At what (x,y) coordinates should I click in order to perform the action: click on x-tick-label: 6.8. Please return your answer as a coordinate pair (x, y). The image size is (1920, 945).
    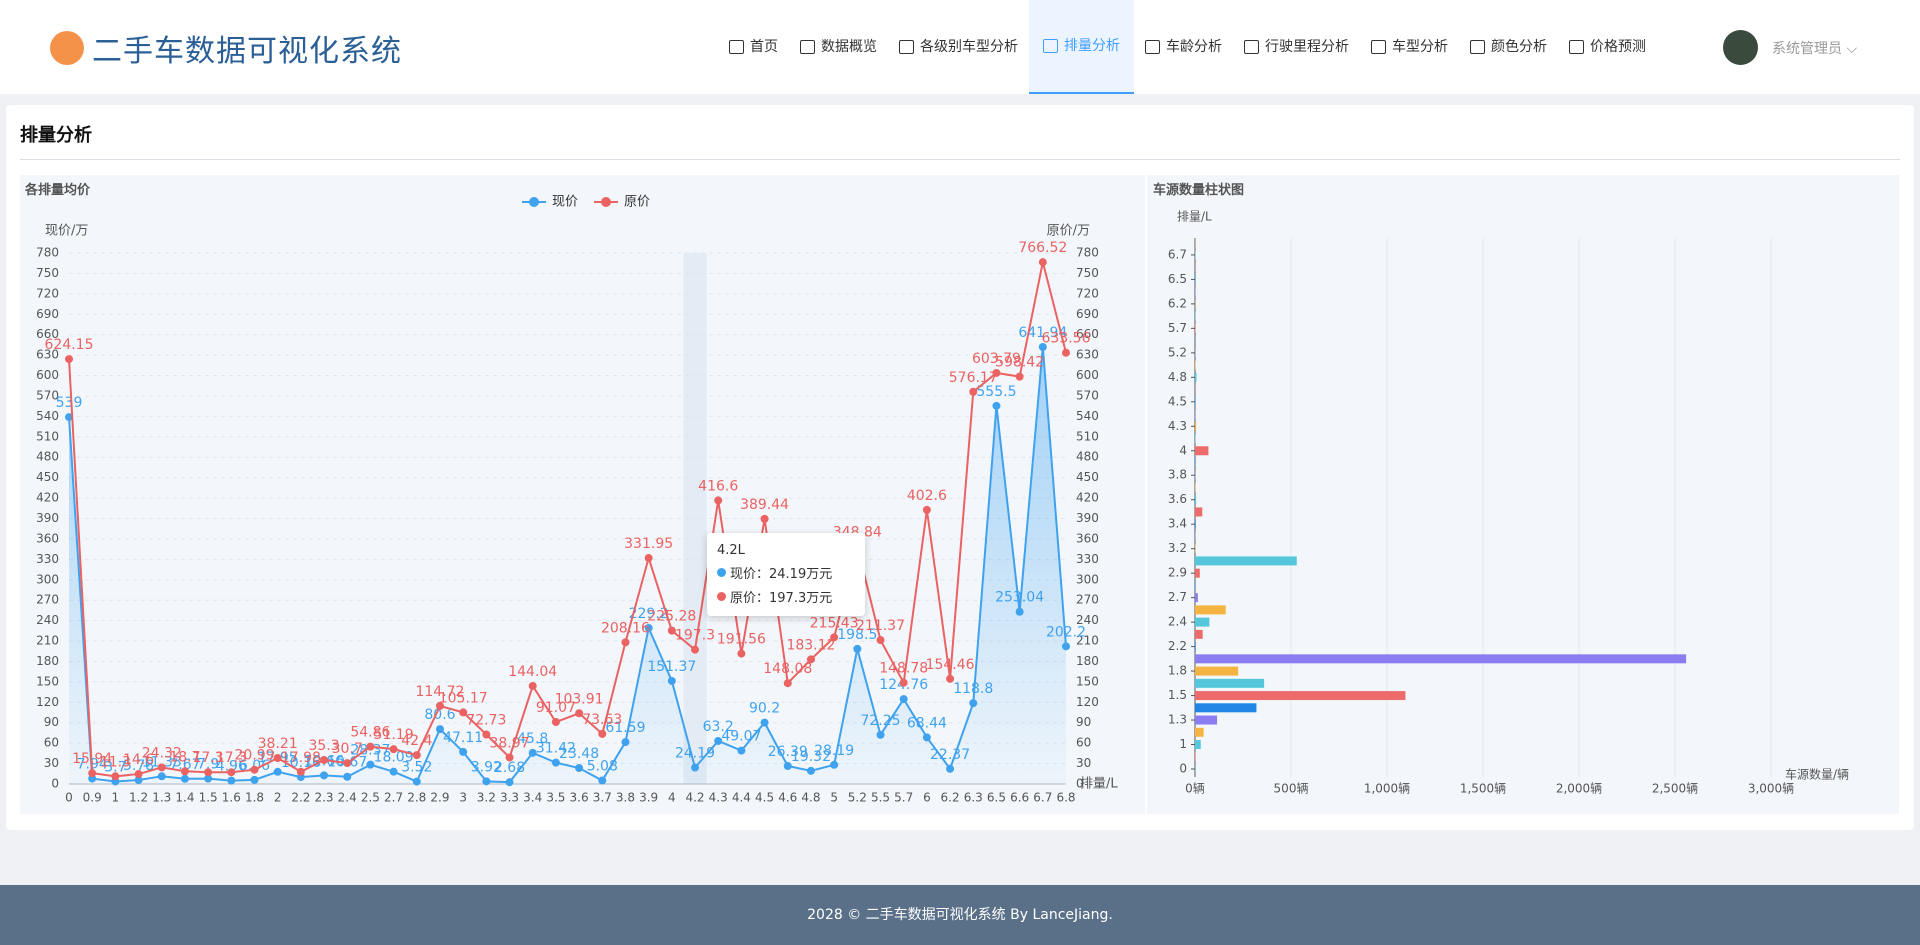
    Looking at the image, I should click on (1065, 798).